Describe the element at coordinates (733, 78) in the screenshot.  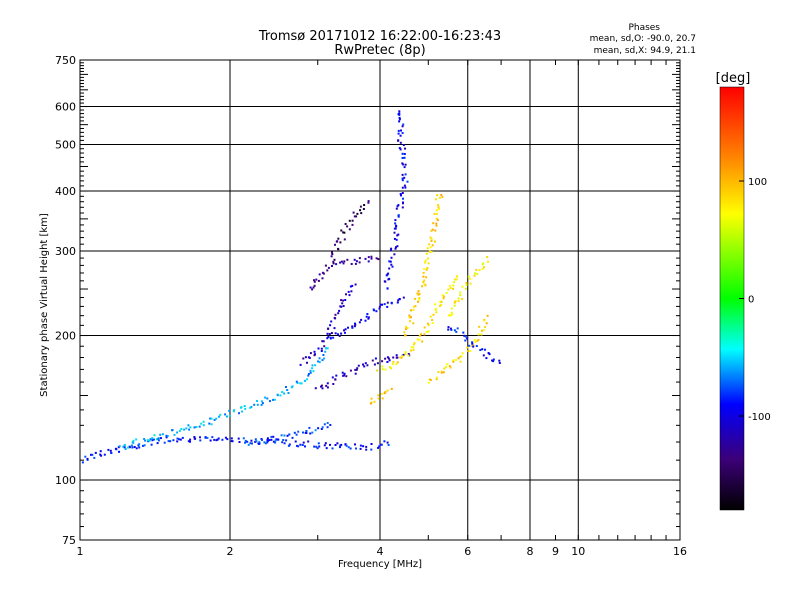
I see `colorbar-label: [deg]` at that location.